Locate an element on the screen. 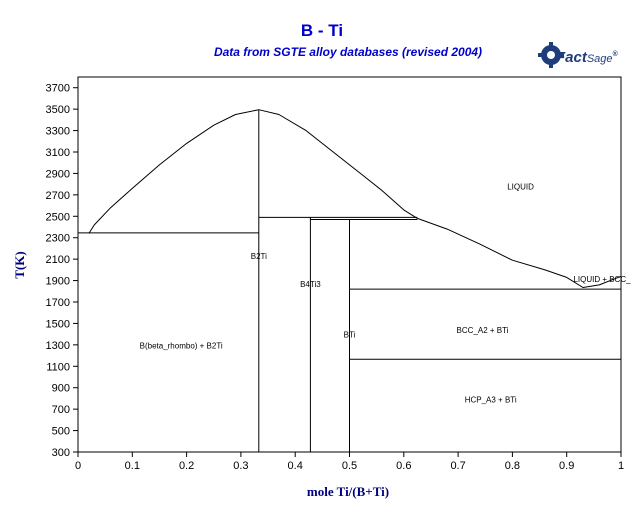 This screenshot has width=640, height=509. phase-label: B4Ti3 is located at coordinates (310, 284).